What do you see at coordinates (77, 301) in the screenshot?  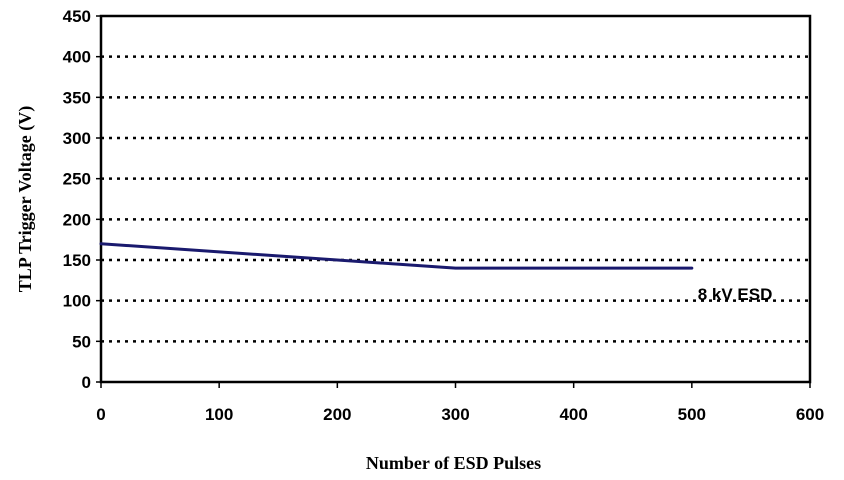 I see `y-tick-label-100: 100` at bounding box center [77, 301].